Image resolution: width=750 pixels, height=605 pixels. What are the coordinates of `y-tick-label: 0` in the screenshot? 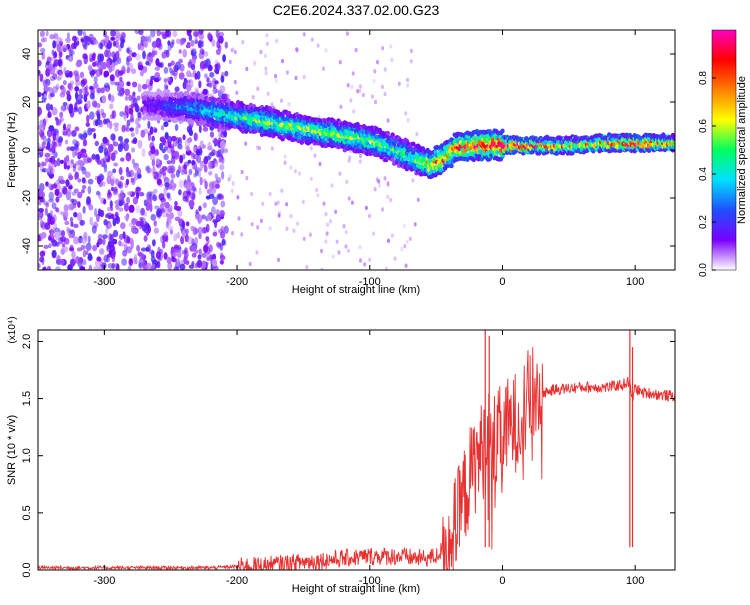 It's located at (27, 150).